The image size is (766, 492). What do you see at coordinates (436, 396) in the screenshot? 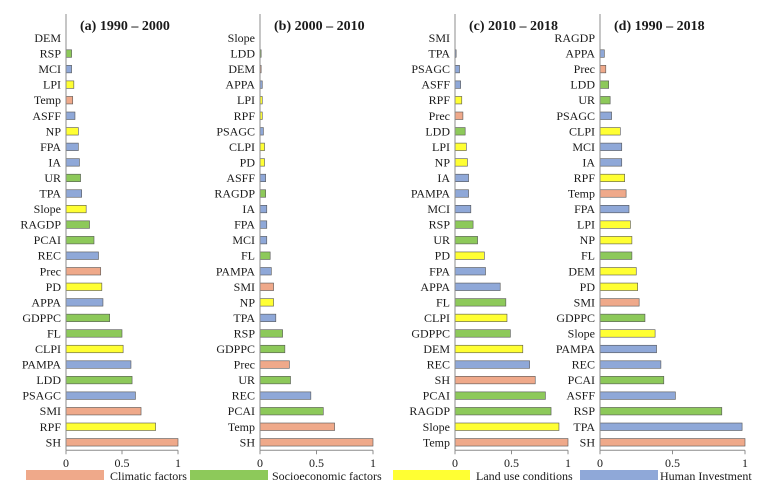
I see `category-label: PCAI` at bounding box center [436, 396].